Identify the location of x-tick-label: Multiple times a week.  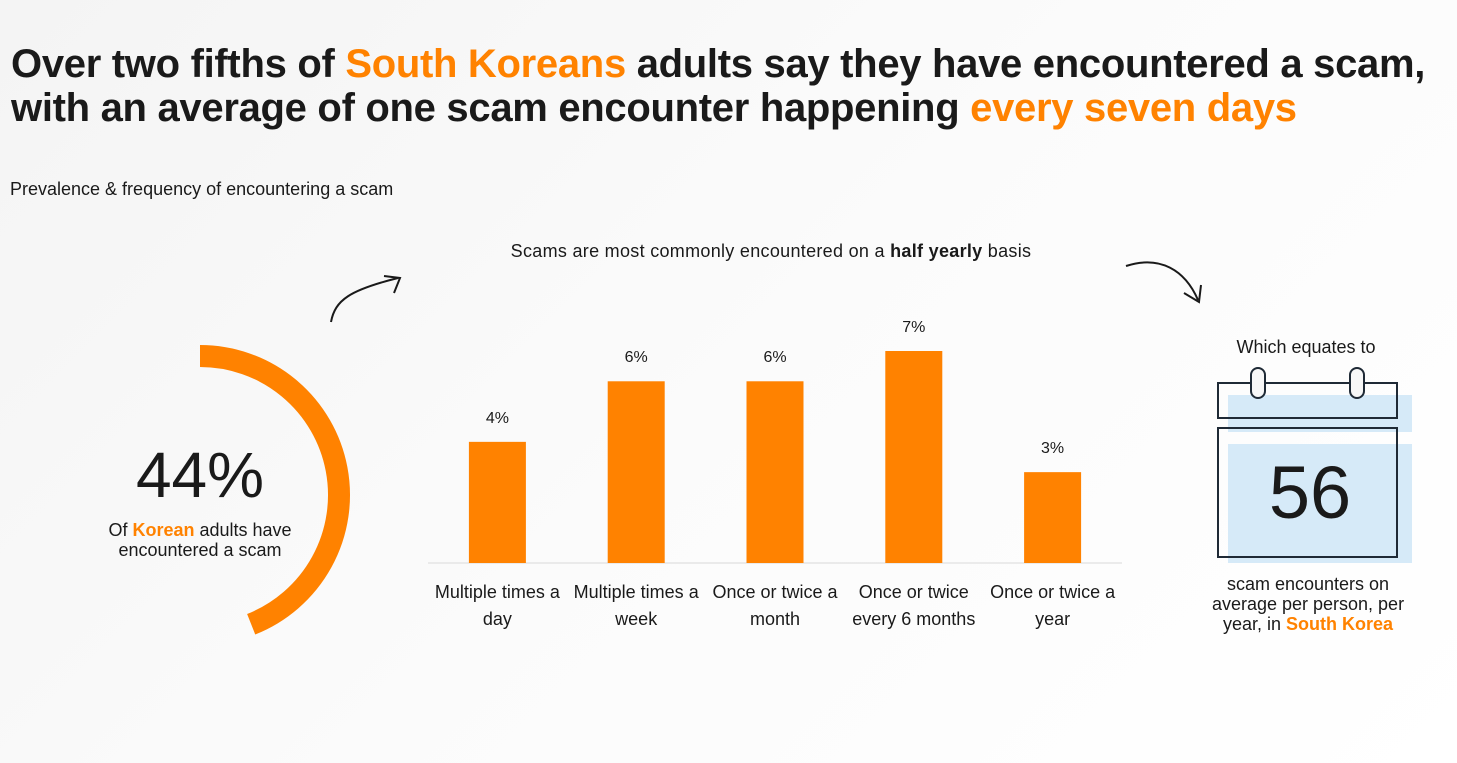
(636, 605).